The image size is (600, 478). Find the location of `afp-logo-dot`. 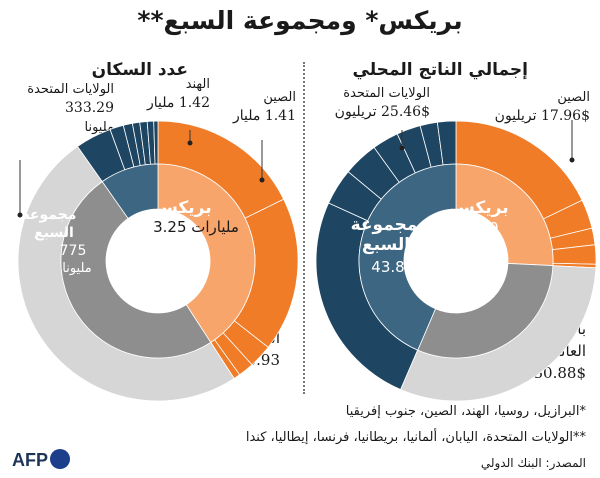

afp-logo-dot is located at coordinates (60, 459).